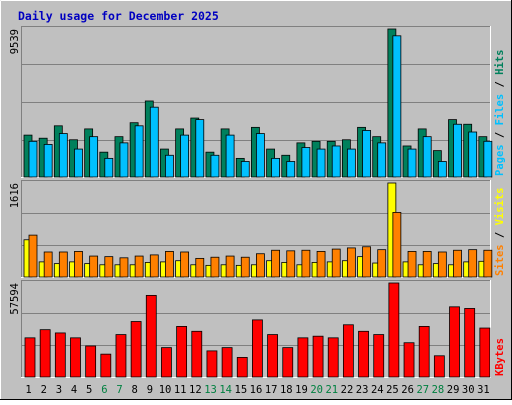  What do you see at coordinates (28, 390) in the screenshot?
I see `x-tick-label-day-1: 1` at bounding box center [28, 390].